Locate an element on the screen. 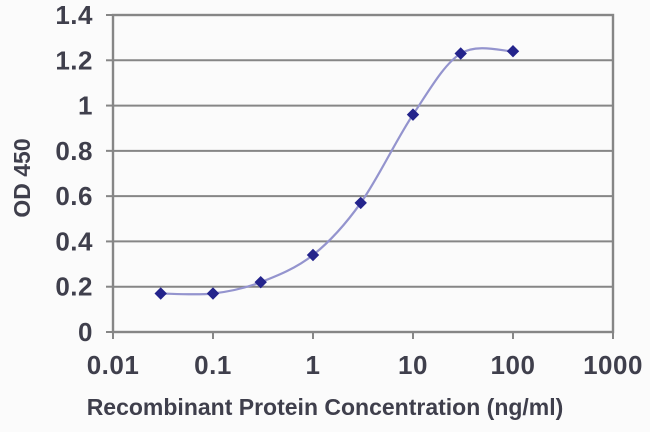 The height and width of the screenshot is (432, 650). y-tick-label: 0.4 is located at coordinates (74, 241).